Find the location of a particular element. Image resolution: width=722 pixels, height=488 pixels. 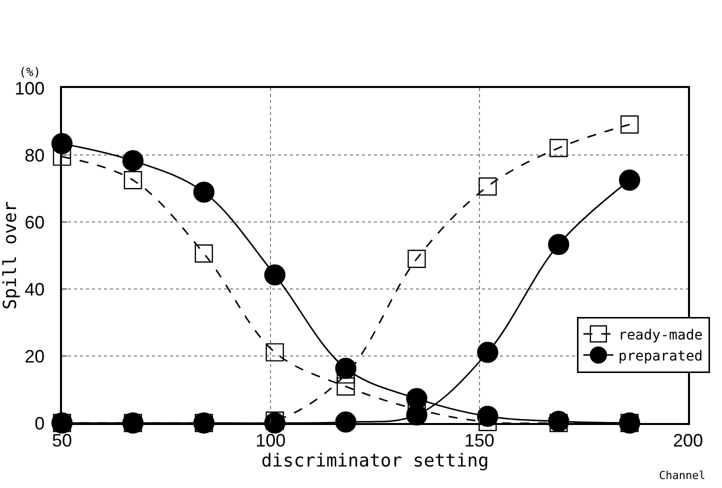

y-axis-title: Spill over is located at coordinates (10, 255).